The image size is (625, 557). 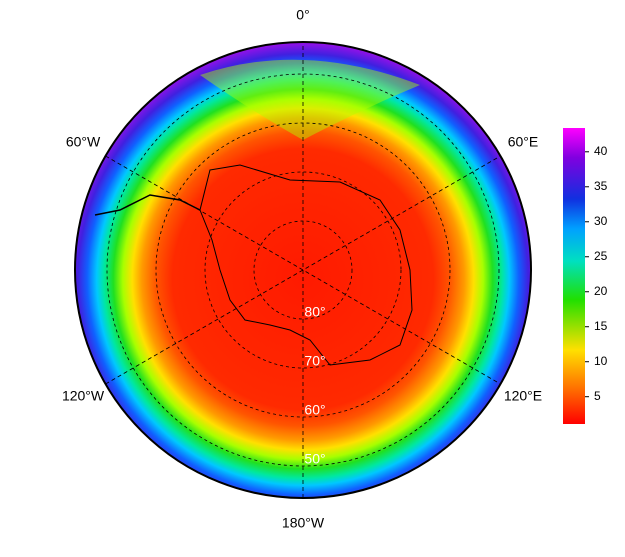 What do you see at coordinates (303, 523) in the screenshot?
I see `longitude-label: 180°W` at bounding box center [303, 523].